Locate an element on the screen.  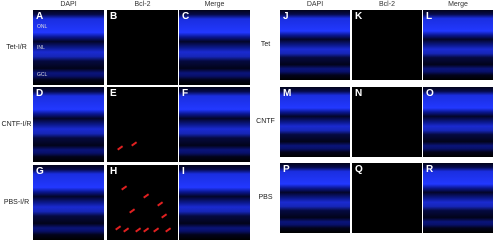
micrograph-panel: H is located at coordinates (142, 202).